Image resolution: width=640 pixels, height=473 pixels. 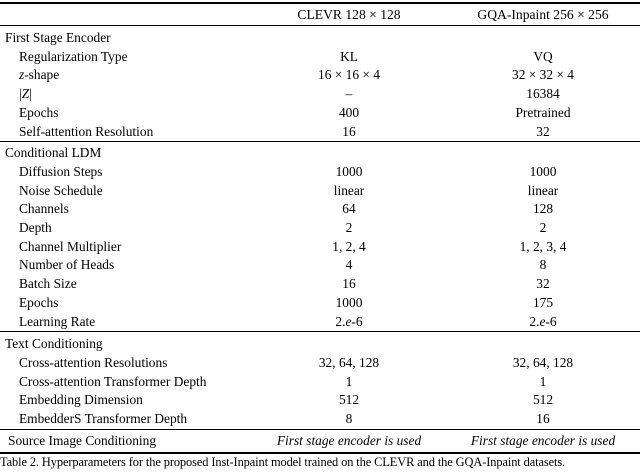 What do you see at coordinates (320, 429) in the screenshot?
I see `pre-footer-rule` at bounding box center [320, 429].